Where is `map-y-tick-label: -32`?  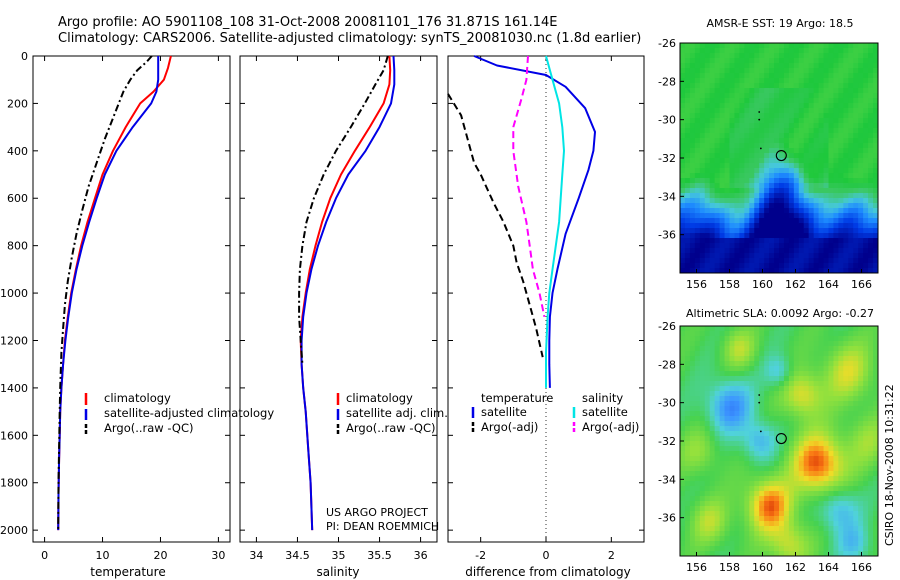 map-y-tick-label: -32 is located at coordinates (667, 441).